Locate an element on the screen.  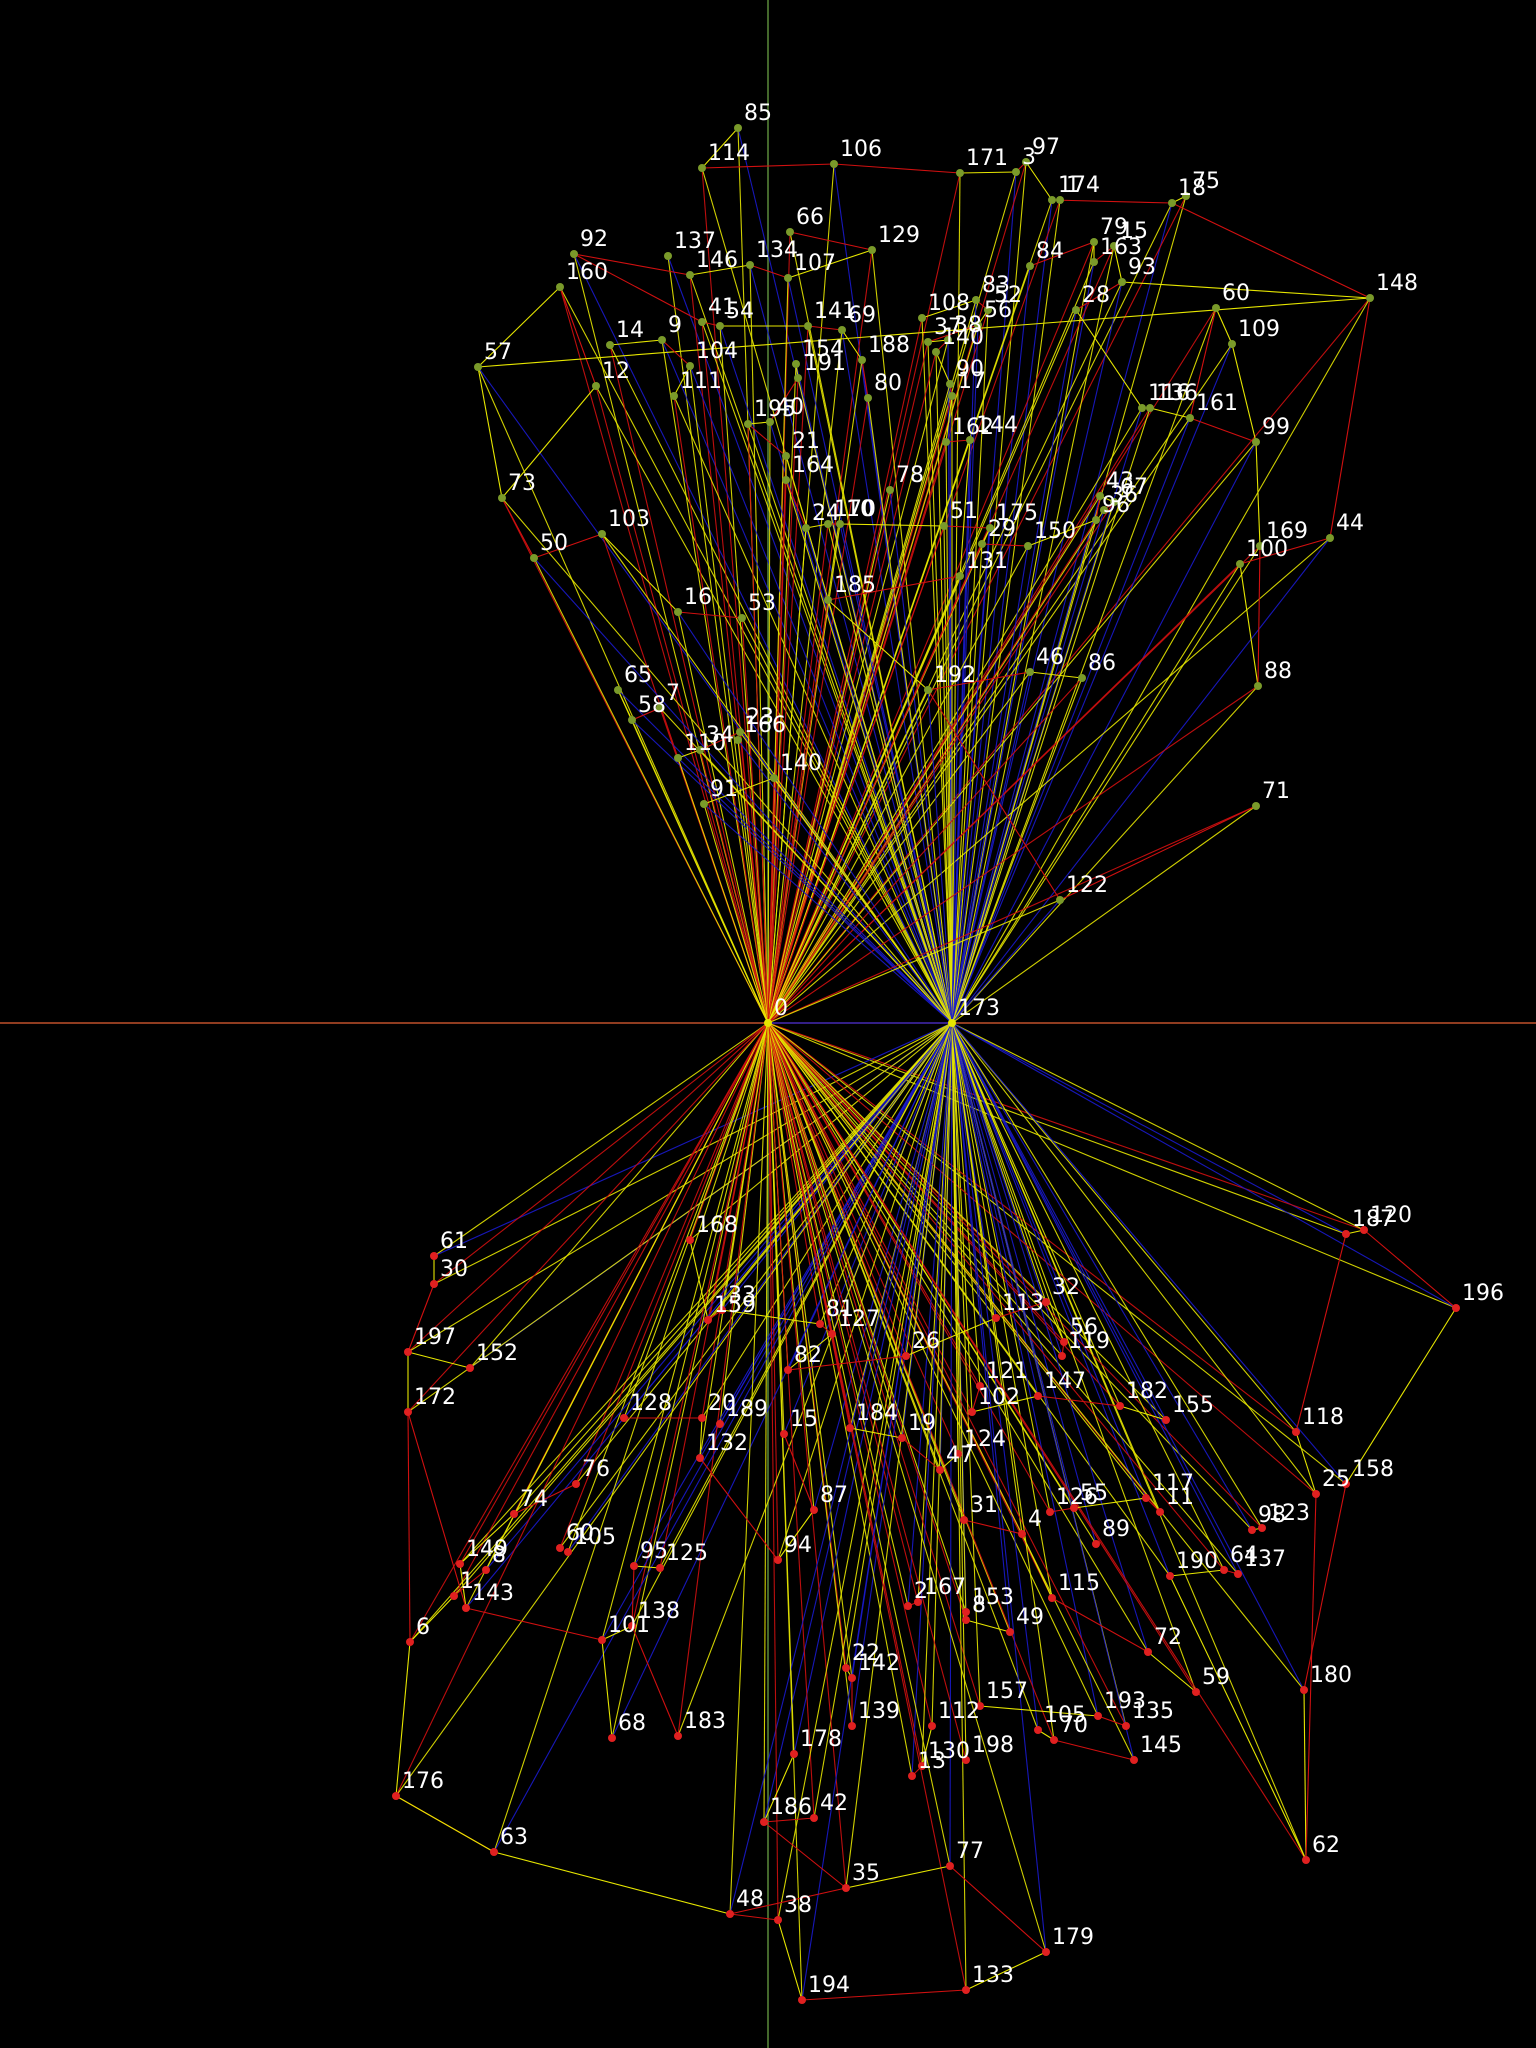
node-label: 192 is located at coordinates (955, 675).